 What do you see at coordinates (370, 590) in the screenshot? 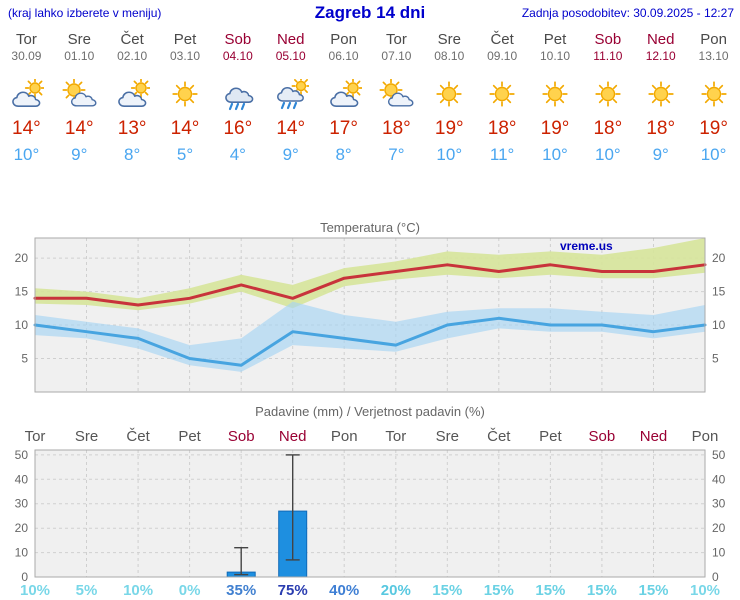
I see `precip-probability-row: 10% 5% 10% 0% 35% 75% 40% 20% 15% 15% 15% 15% 15% 10%` at bounding box center [370, 590].